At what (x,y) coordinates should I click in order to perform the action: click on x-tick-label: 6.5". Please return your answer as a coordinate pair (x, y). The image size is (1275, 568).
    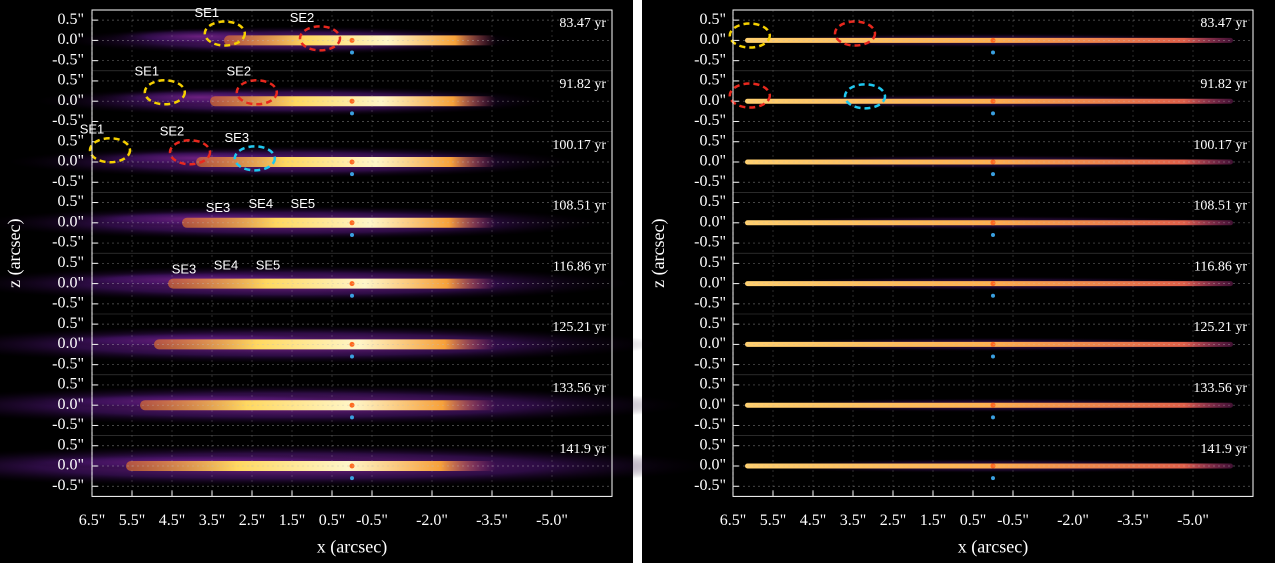
    Looking at the image, I should click on (92, 520).